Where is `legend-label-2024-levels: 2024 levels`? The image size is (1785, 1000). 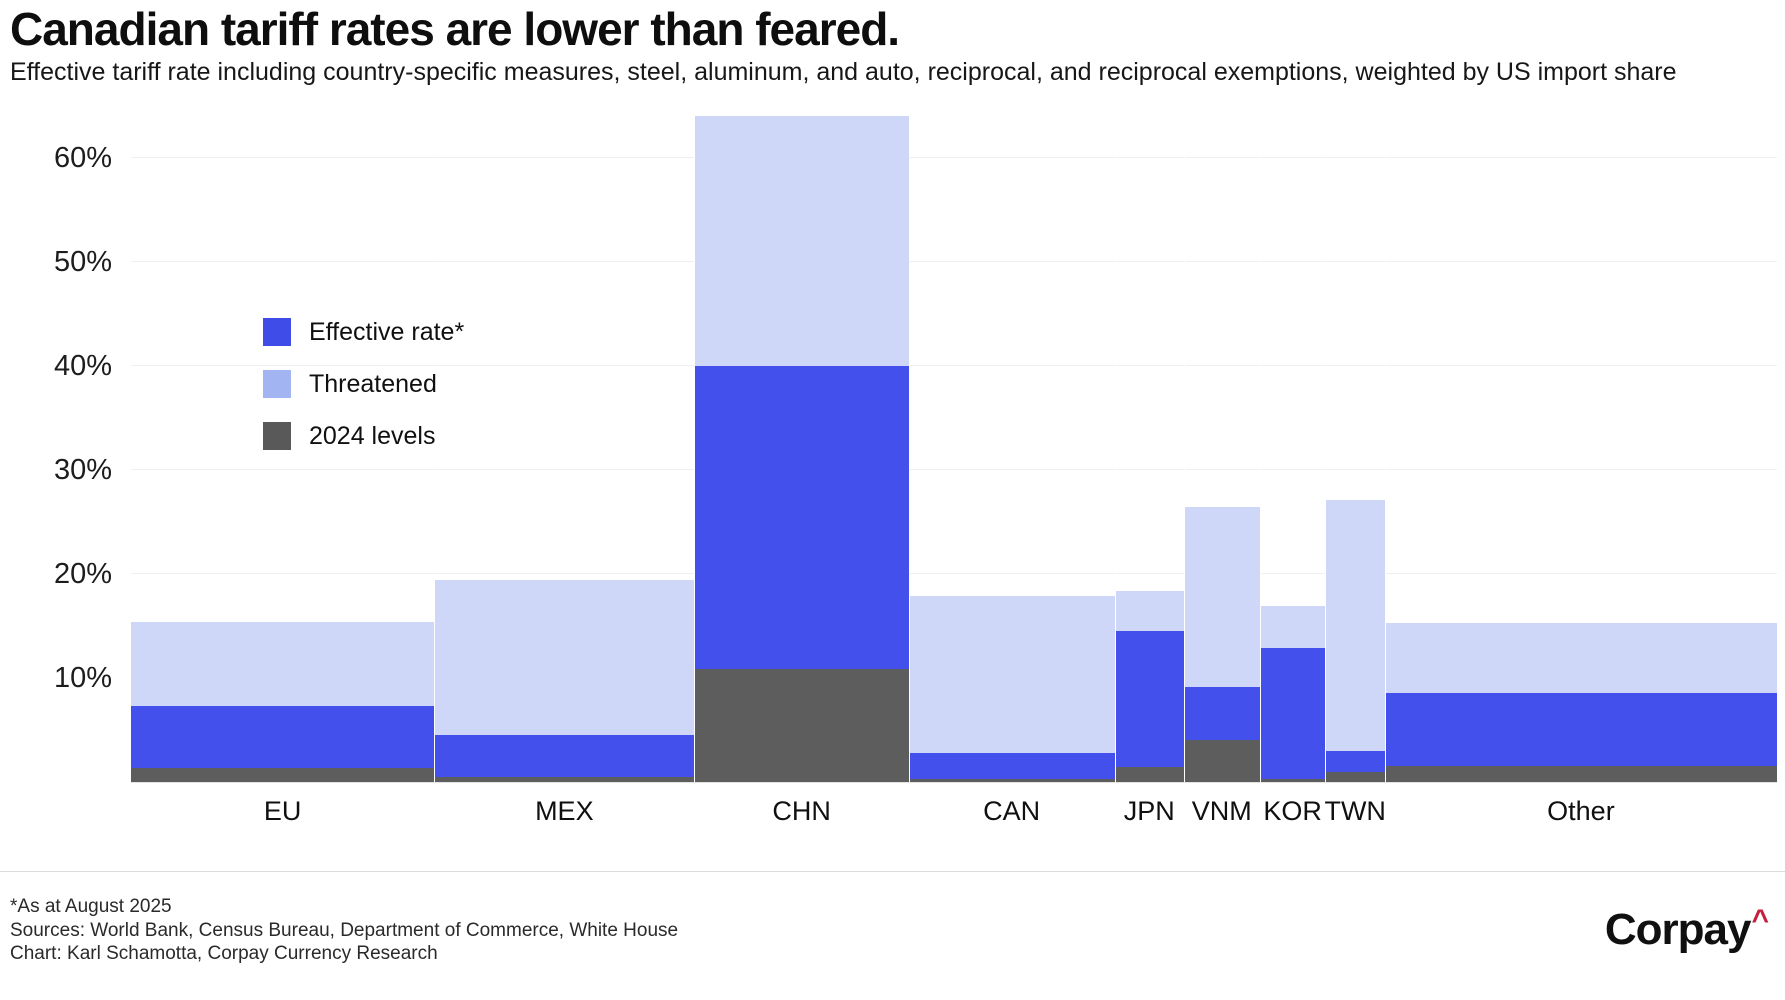
legend-label-2024-levels: 2024 levels is located at coordinates (372, 435).